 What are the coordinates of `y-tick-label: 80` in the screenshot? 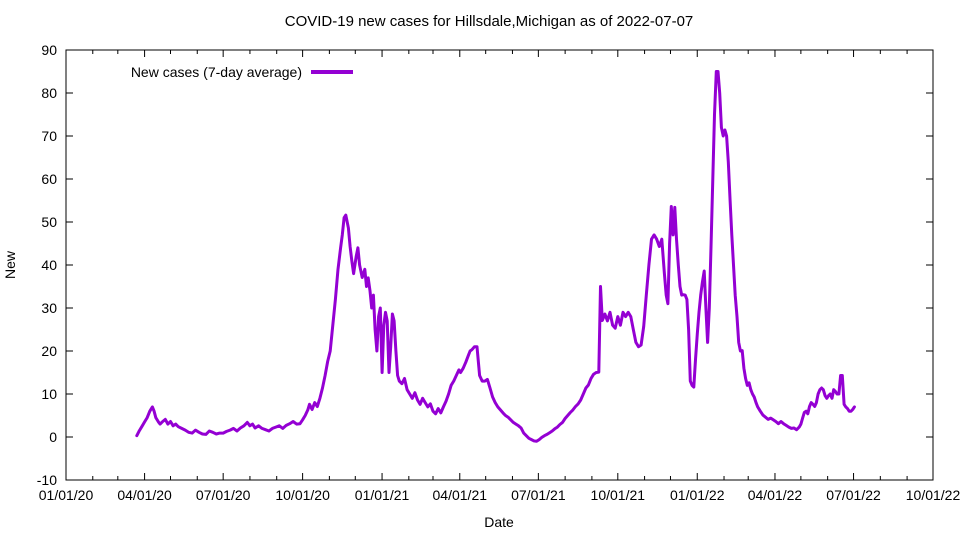 It's located at (49, 93).